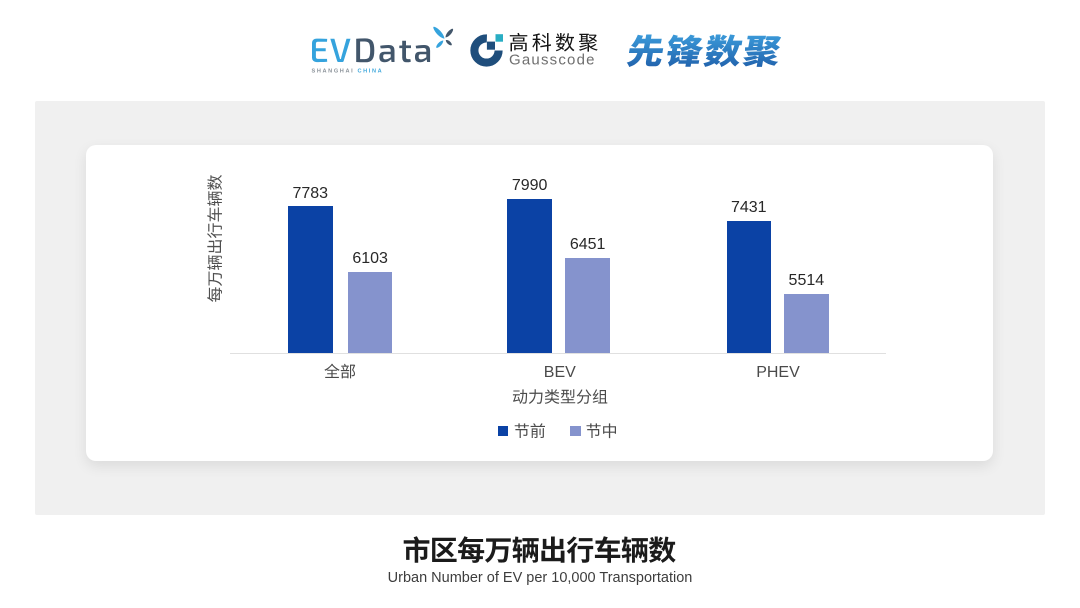 This screenshot has width=1080, height=608. What do you see at coordinates (348, 72) in the screenshot?
I see `svg-text: SHANGHAI CHINA` at bounding box center [348, 72].